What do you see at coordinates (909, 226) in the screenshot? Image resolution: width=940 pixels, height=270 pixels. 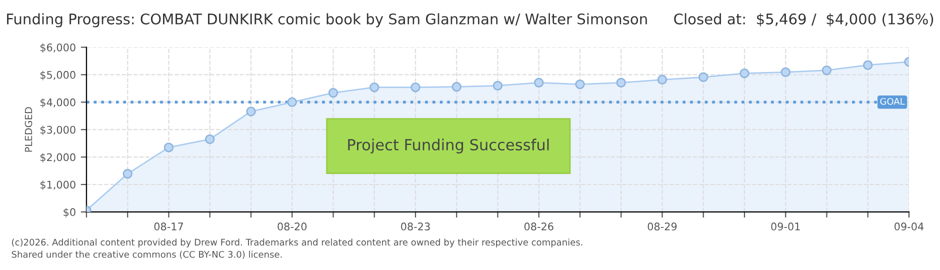 I see `x-tick-label: 09-04` at bounding box center [909, 226].